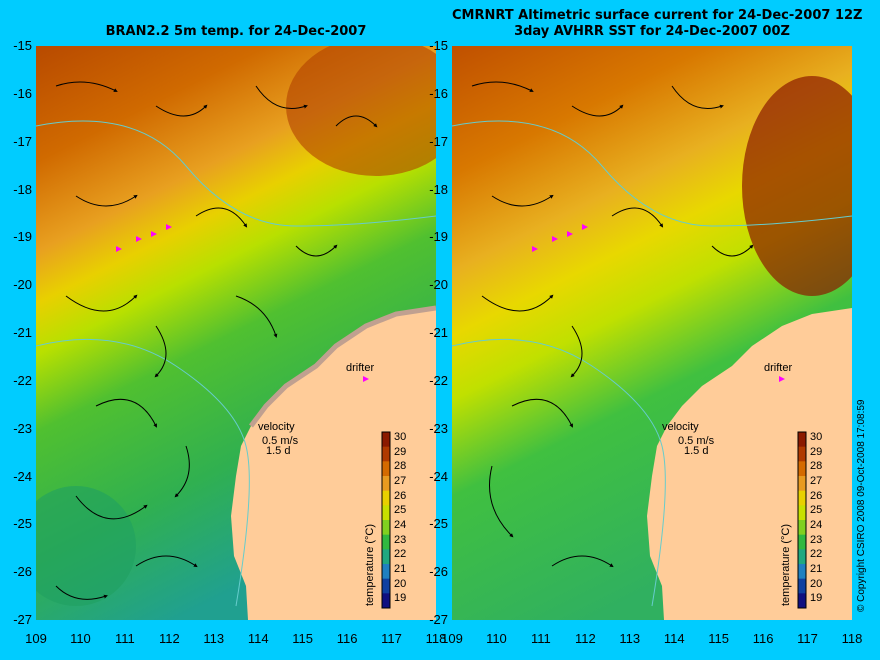  What do you see at coordinates (438, 428) in the screenshot?
I see `lat-tick-label: -23` at bounding box center [438, 428].